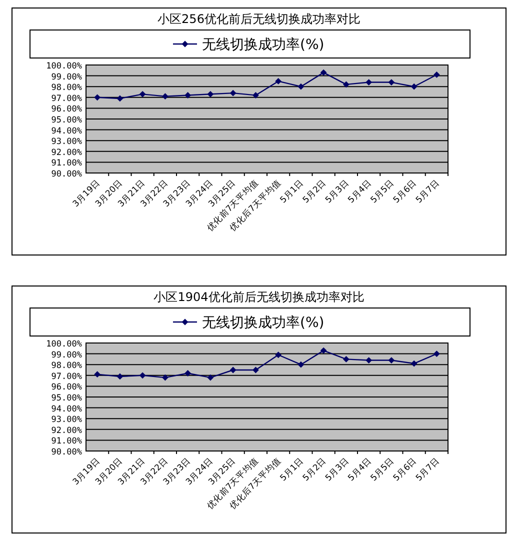  I want to click on chart-title: 小区1904优化前后无线切换成功率对比, so click(259, 297).